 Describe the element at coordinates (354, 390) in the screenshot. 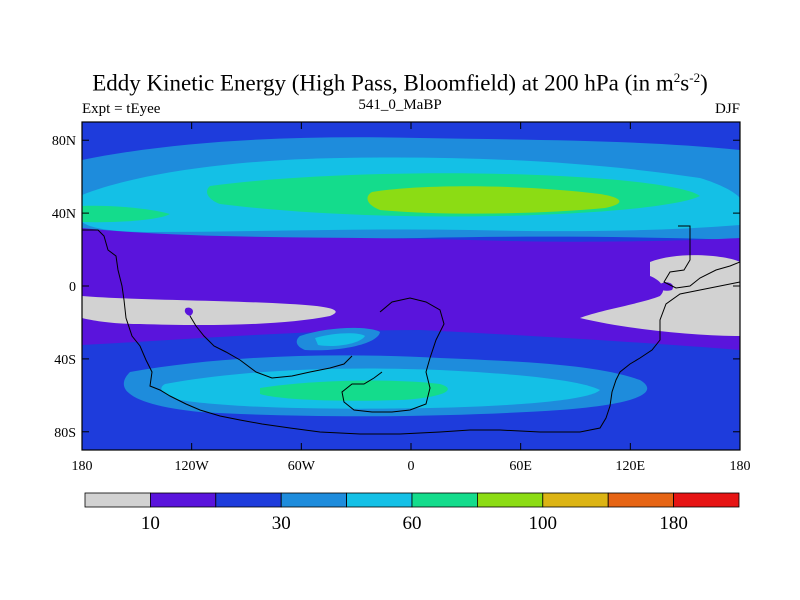

I see `band-south-inner` at that location.